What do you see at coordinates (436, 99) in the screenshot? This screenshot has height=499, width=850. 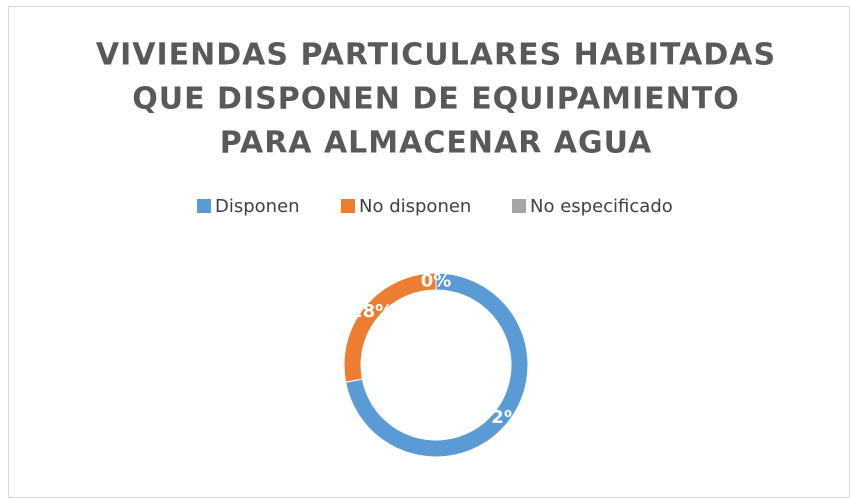 I see `chart-title: QUE DISPONEN DE EQUIPAMIENTO` at bounding box center [436, 99].